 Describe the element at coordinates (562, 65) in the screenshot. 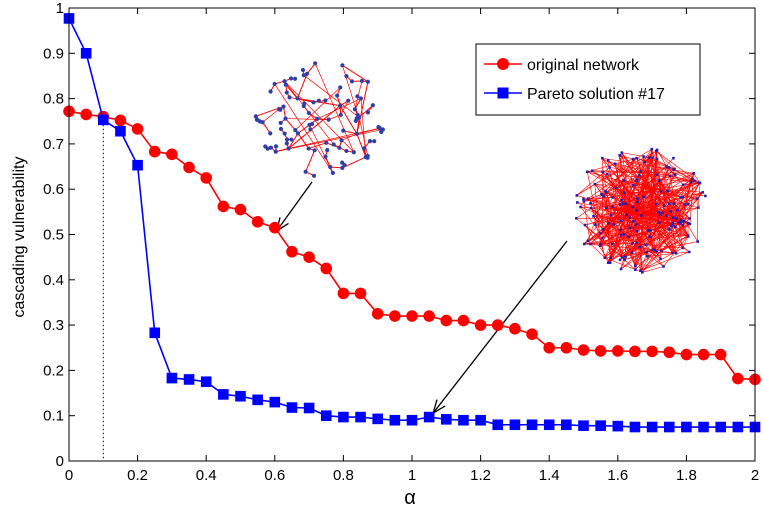

I see `legend-entry: original network` at that location.